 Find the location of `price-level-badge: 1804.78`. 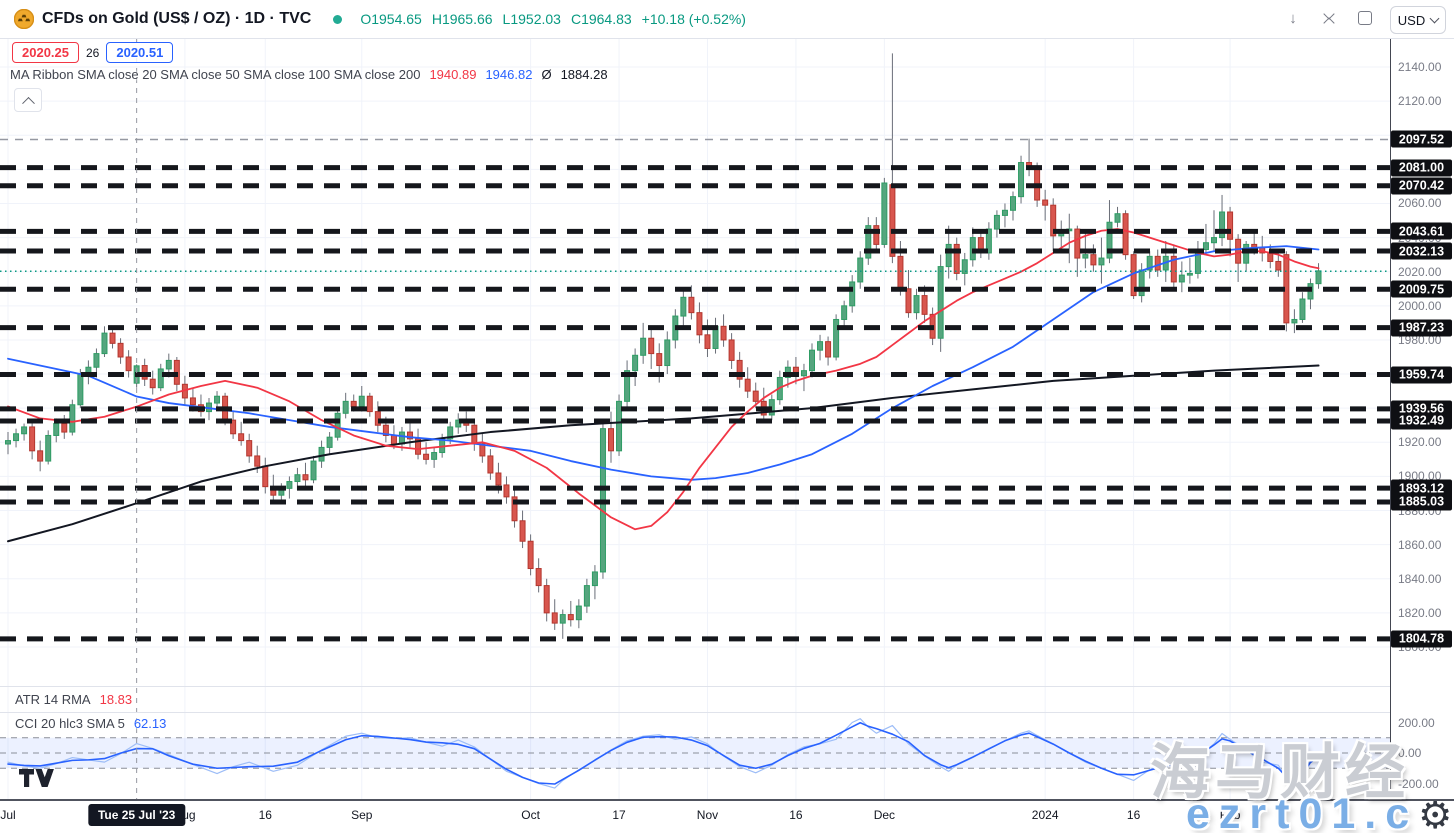

price-level-badge: 1804.78 is located at coordinates (1421, 639).